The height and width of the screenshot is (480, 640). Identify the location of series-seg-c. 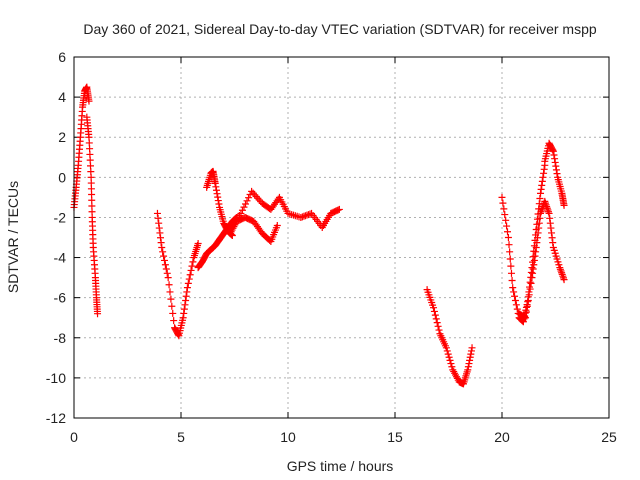
(177, 274).